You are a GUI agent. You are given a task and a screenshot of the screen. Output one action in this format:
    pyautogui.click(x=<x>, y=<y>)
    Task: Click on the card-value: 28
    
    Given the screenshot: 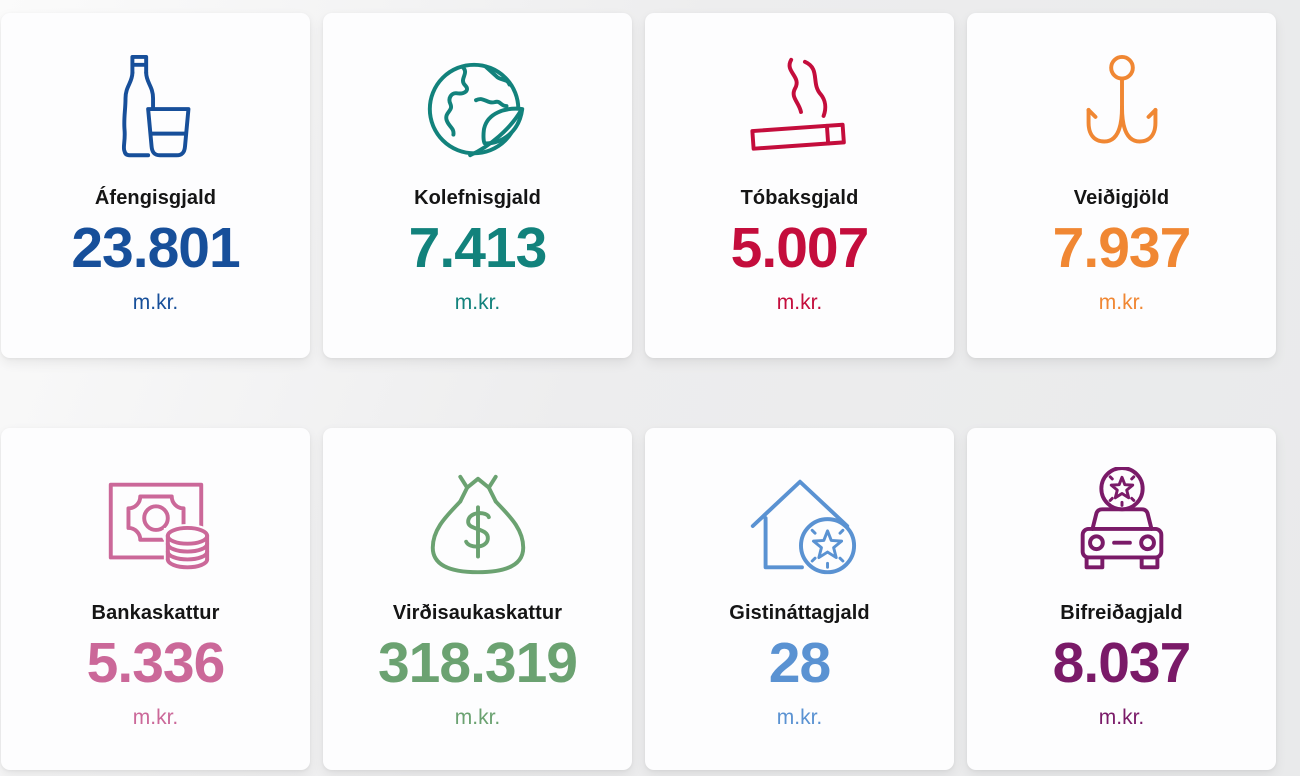 What is the action you would take?
    pyautogui.click(x=799, y=663)
    